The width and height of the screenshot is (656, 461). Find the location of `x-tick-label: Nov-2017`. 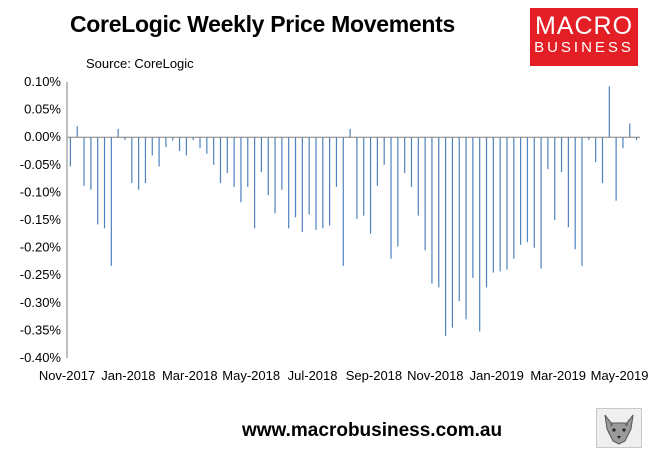

x-tick-label: Nov-2017 is located at coordinates (67, 375).